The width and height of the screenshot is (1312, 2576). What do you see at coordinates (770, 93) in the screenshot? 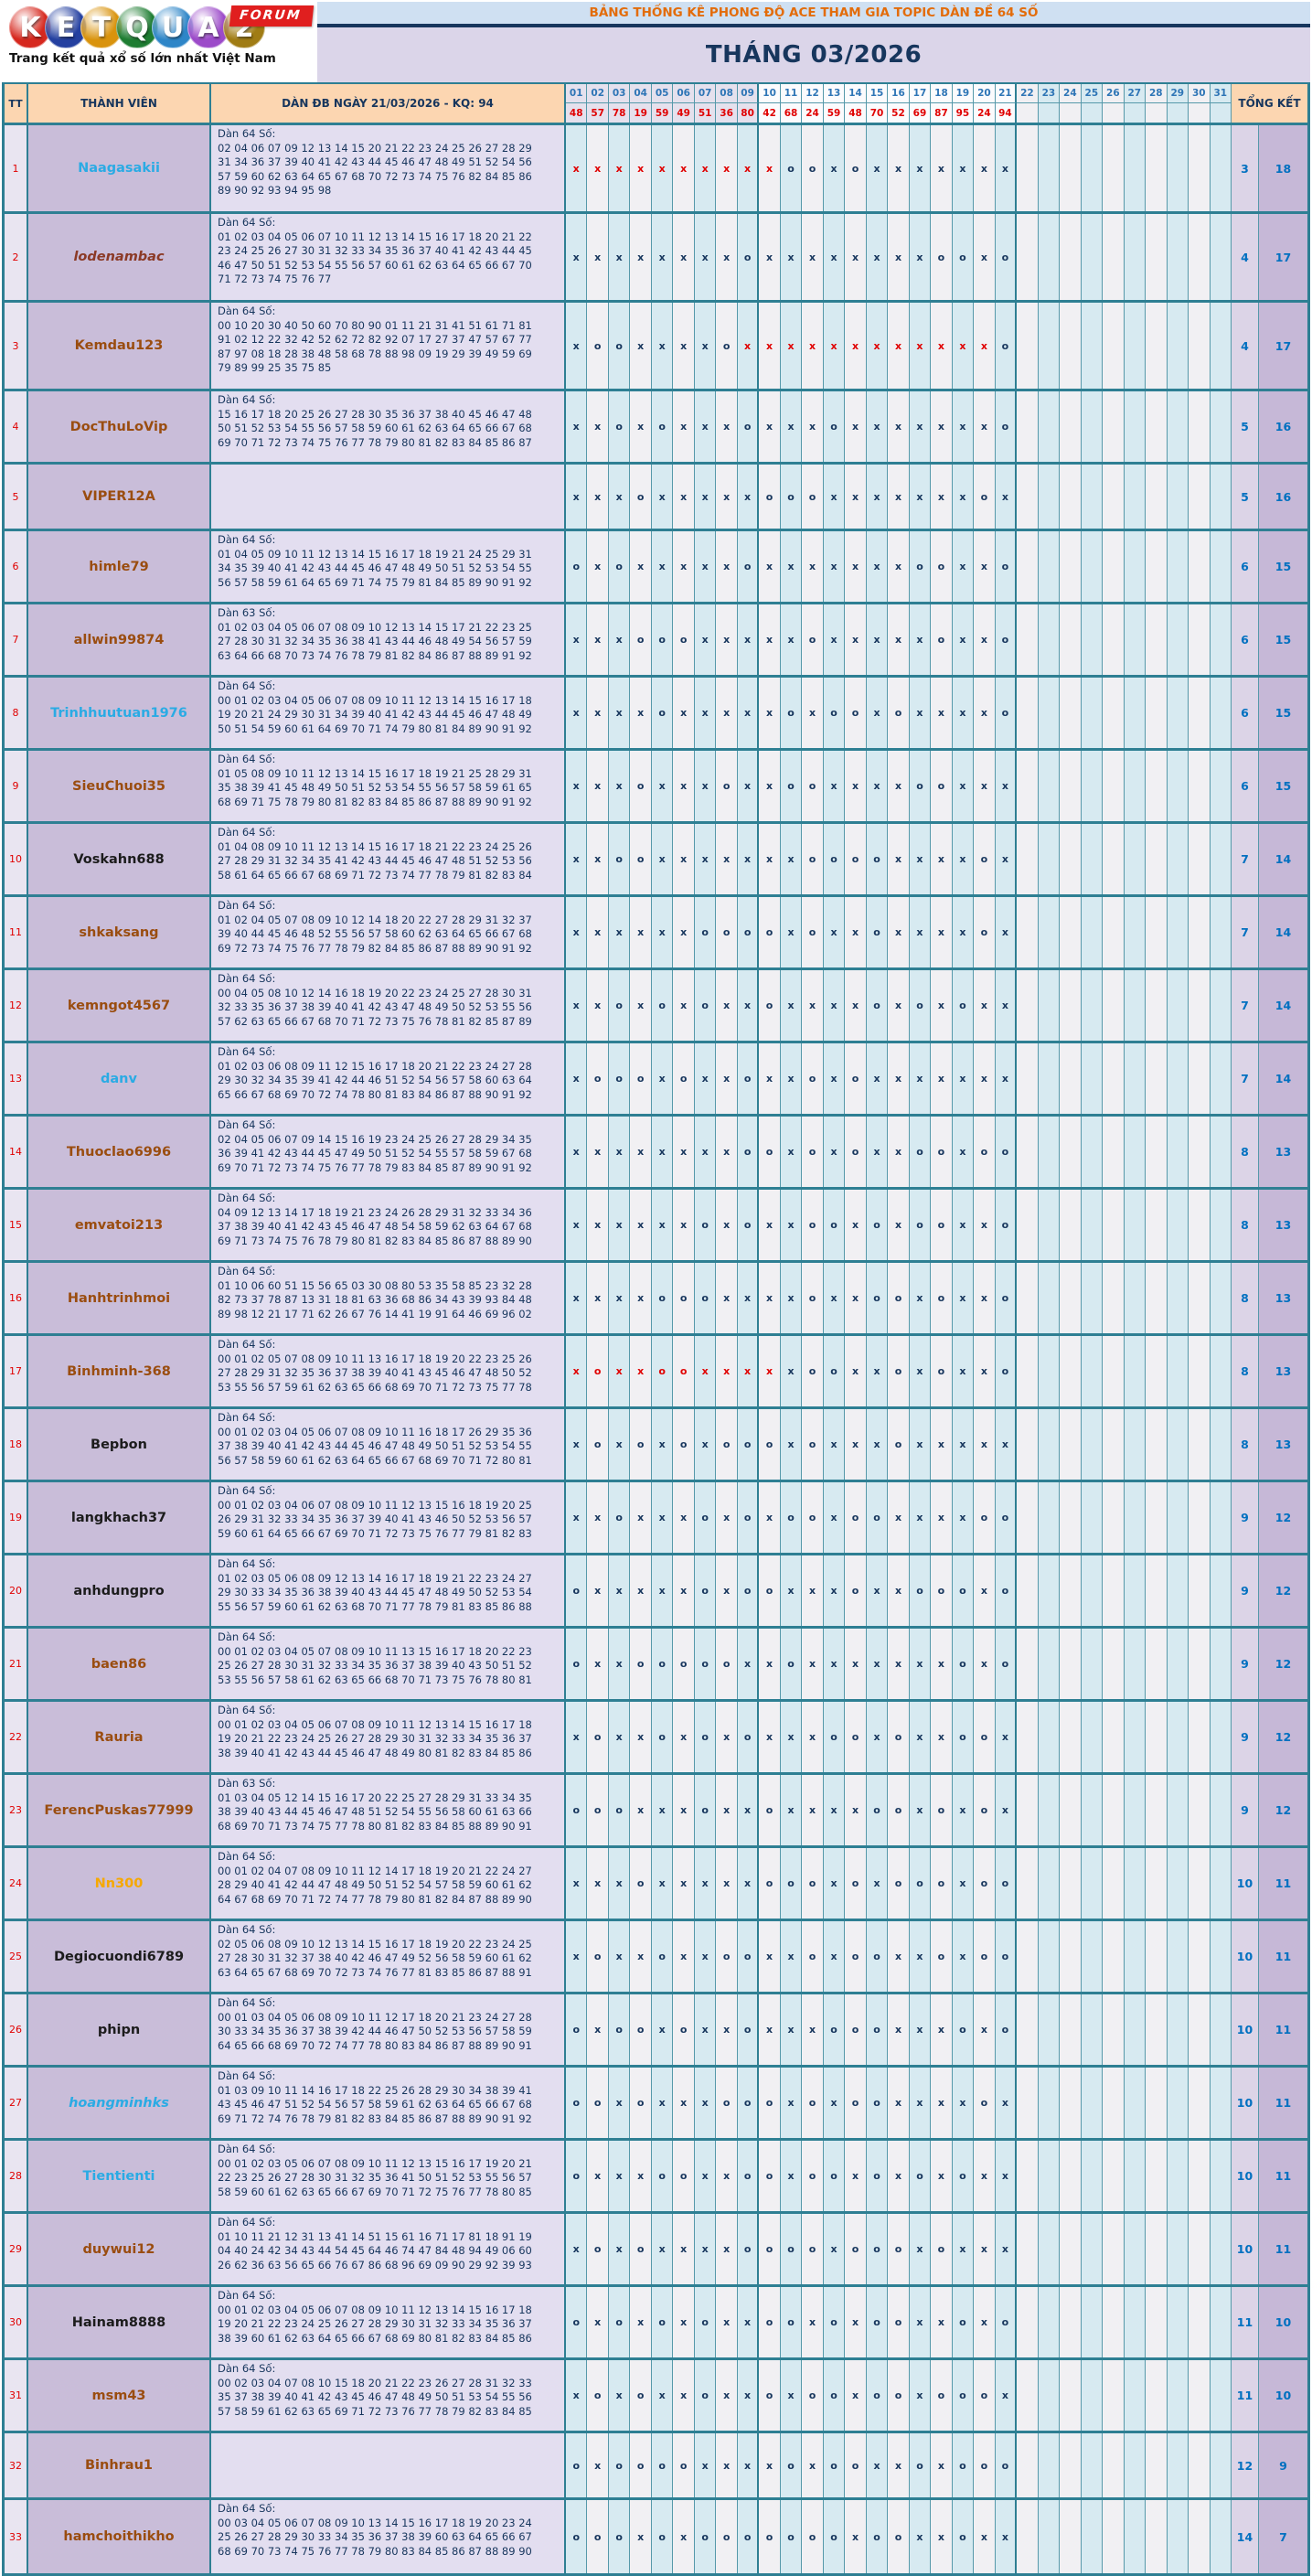
I see `day-column-header: 10` at bounding box center [770, 93].